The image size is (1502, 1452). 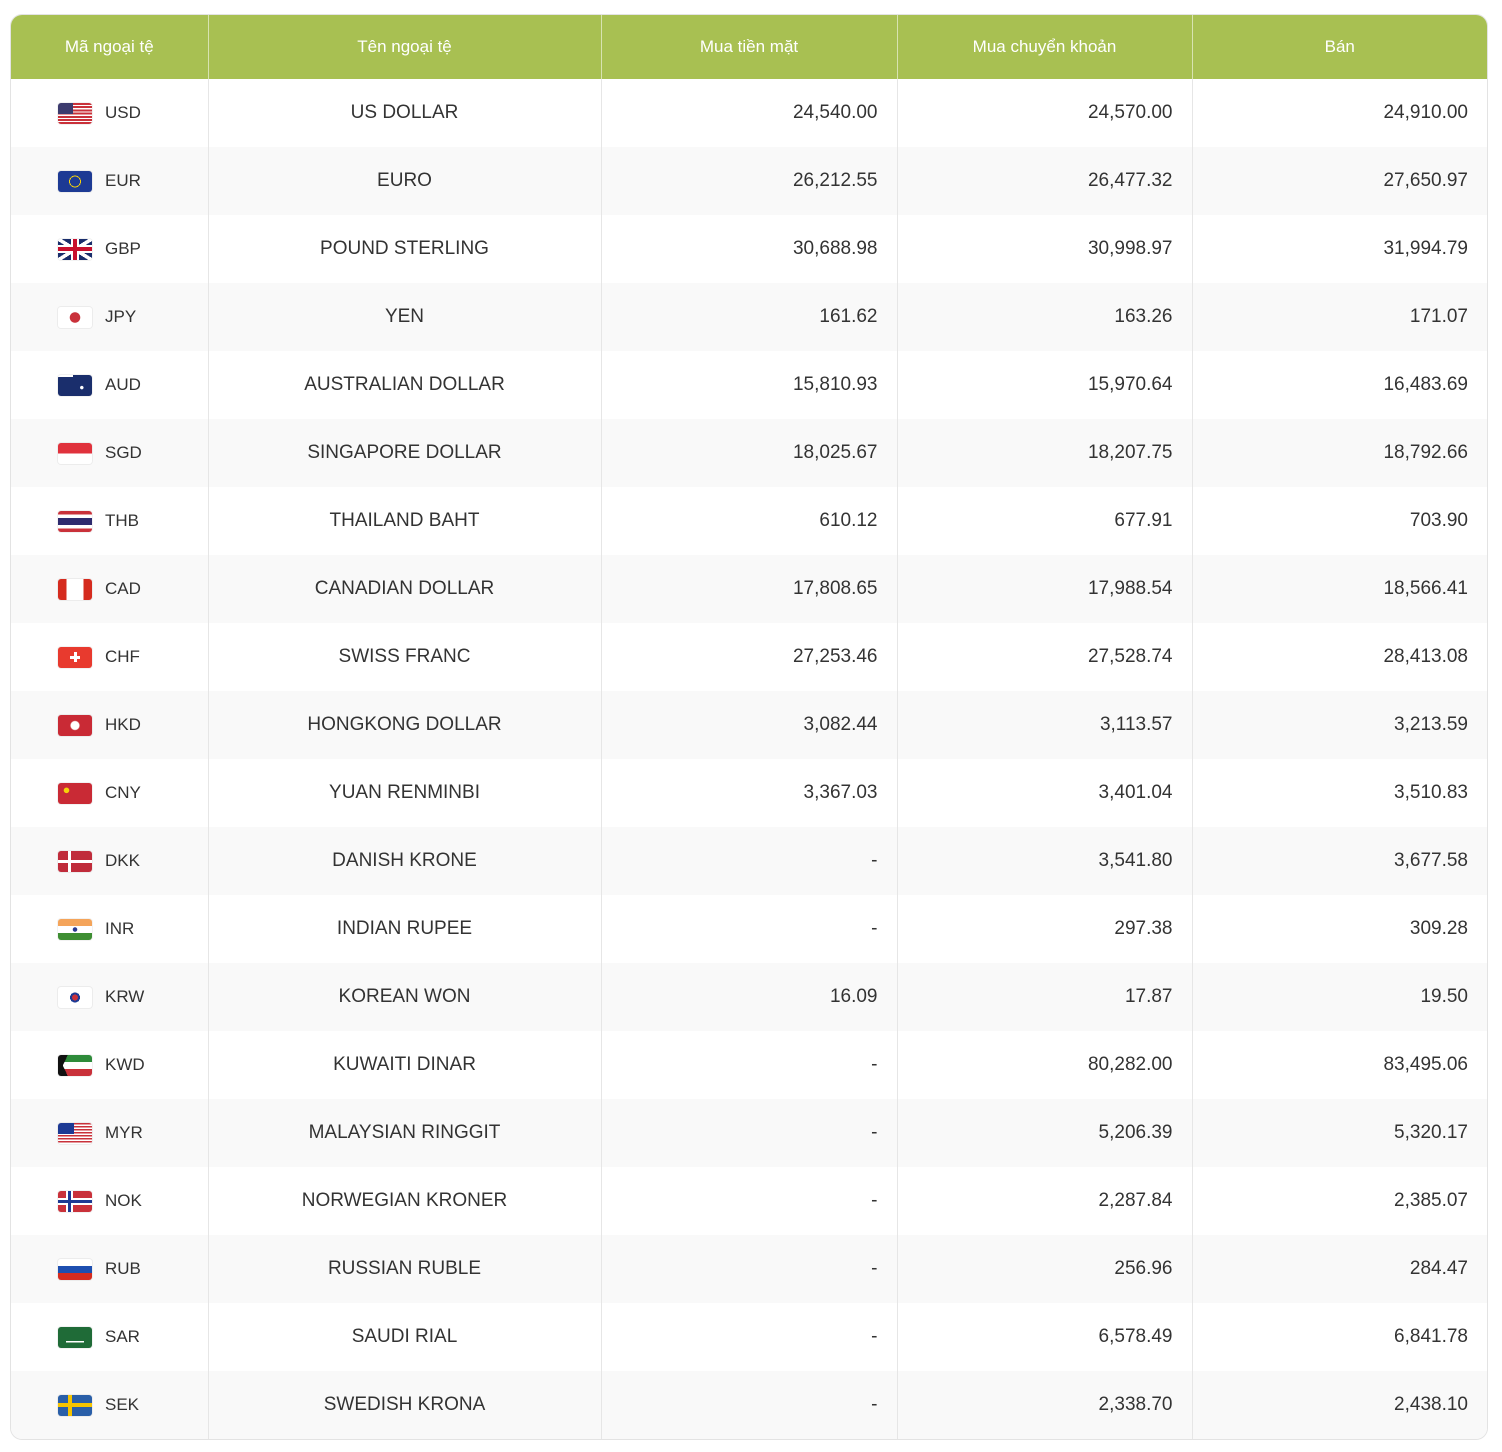 What do you see at coordinates (75, 113) in the screenshot?
I see `flag-usd-icon` at bounding box center [75, 113].